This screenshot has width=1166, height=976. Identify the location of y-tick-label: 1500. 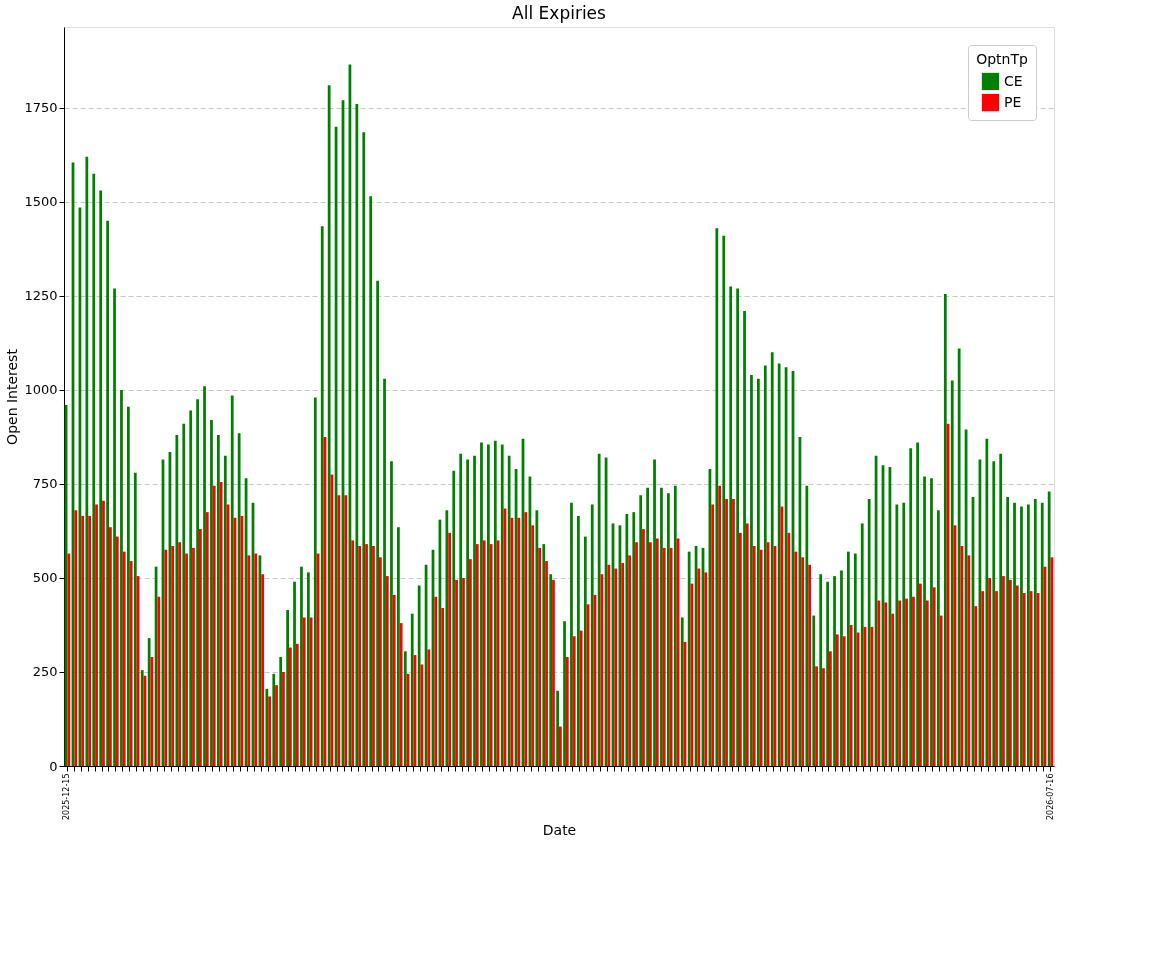
(41, 202).